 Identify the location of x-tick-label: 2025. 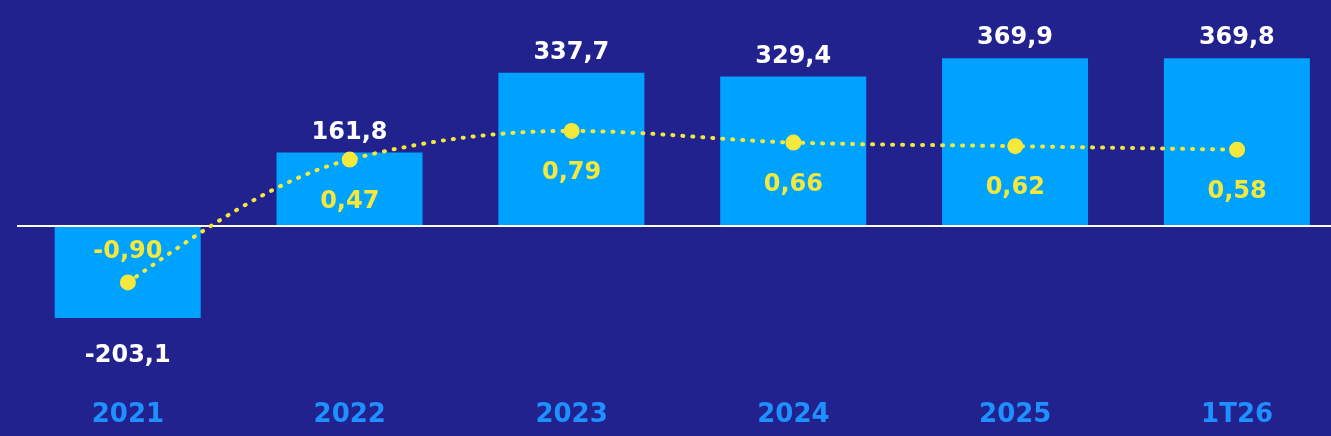
(1015, 413).